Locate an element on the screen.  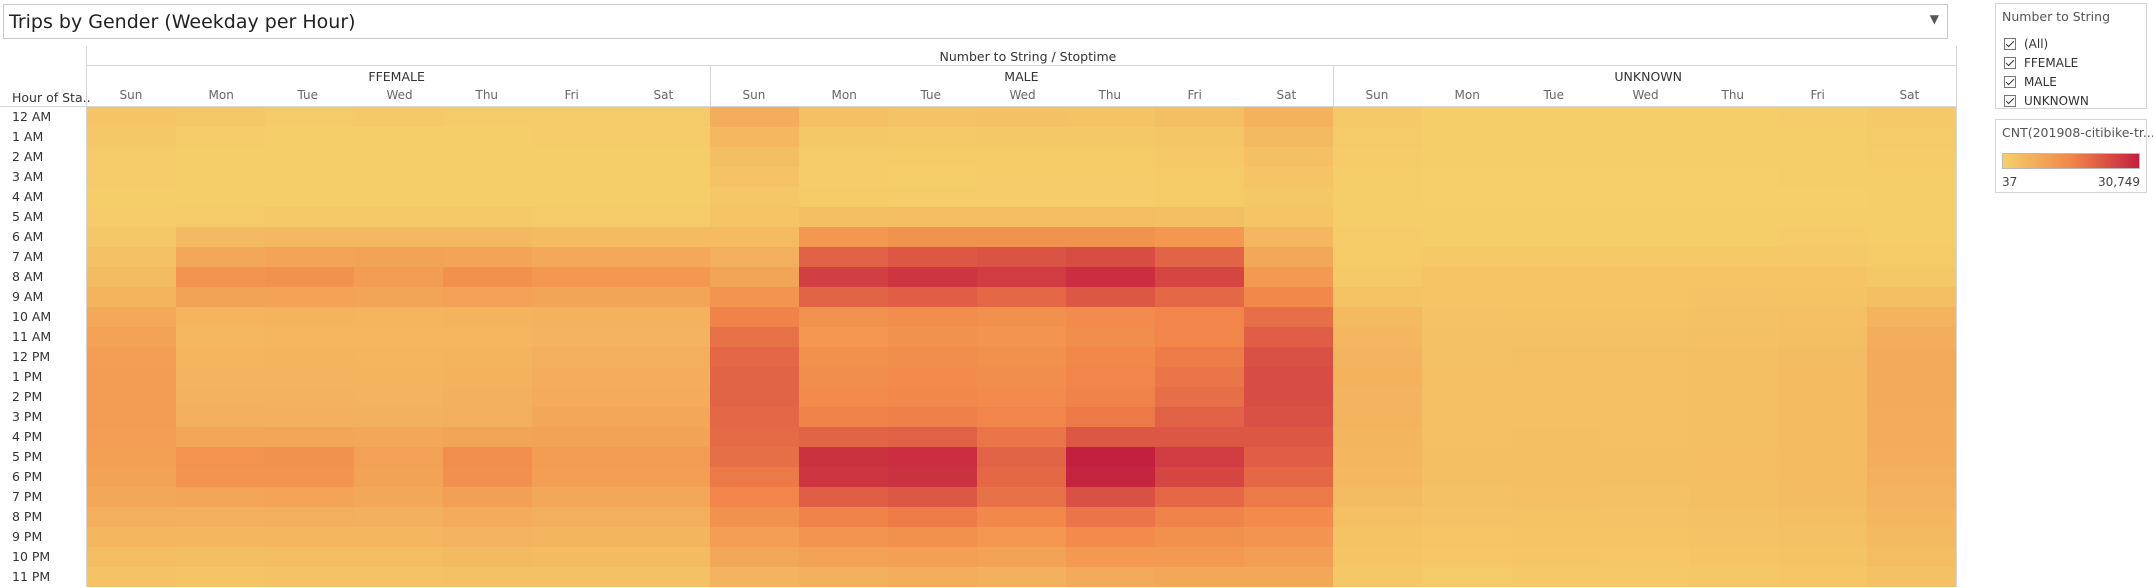
checkbox-checked-icon is located at coordinates (2010, 81).